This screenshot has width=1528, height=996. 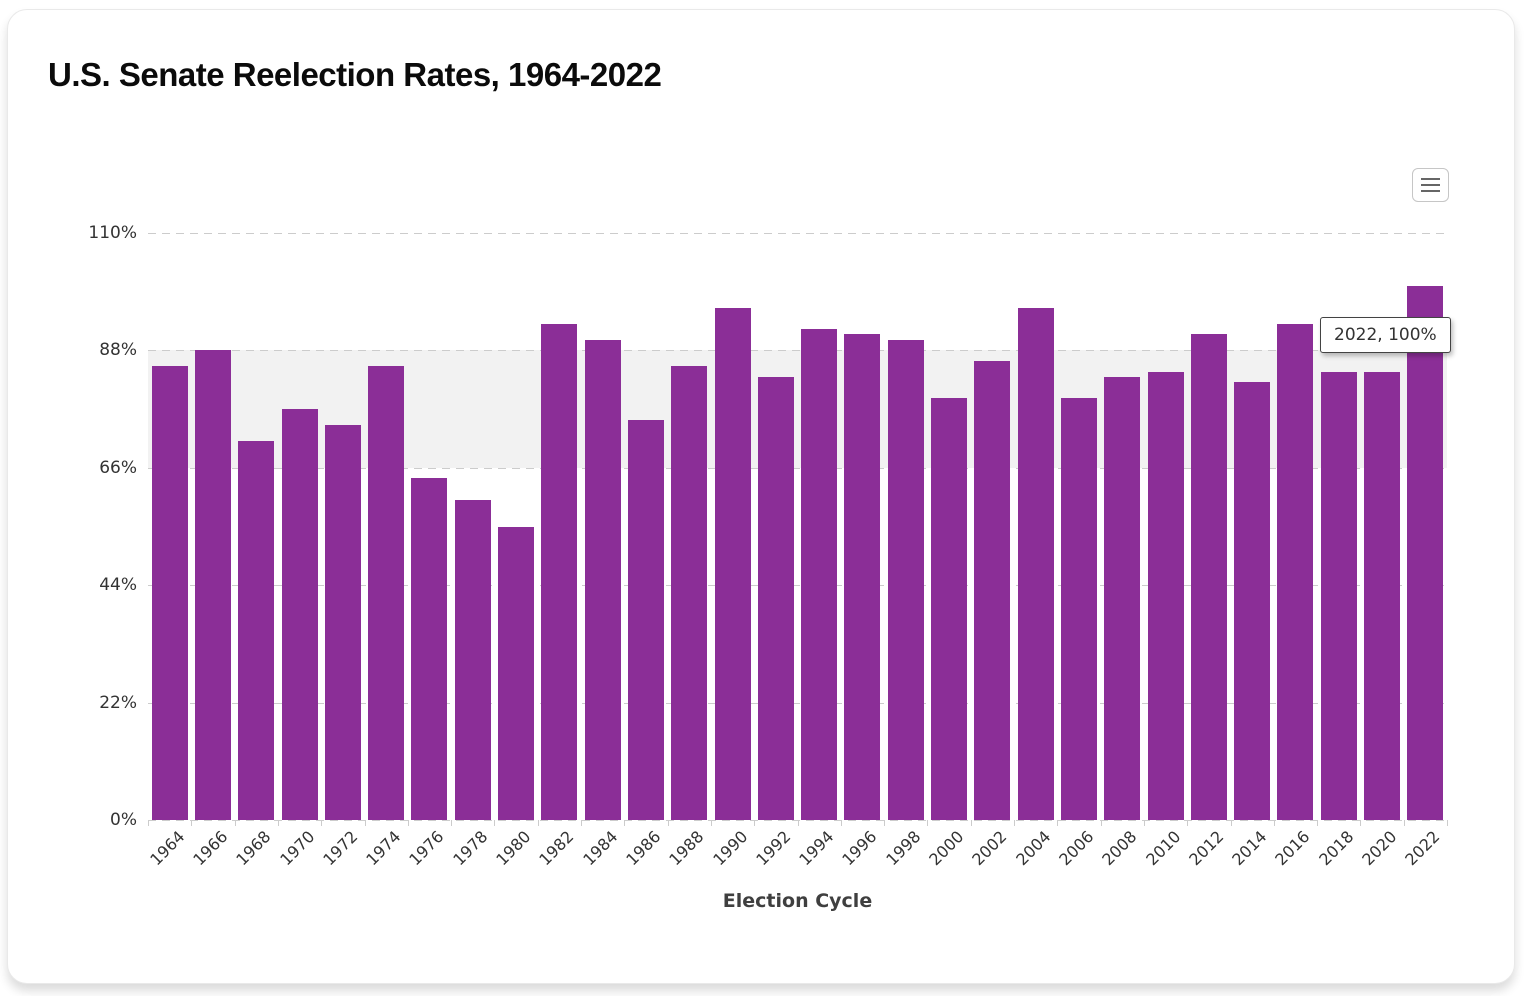 What do you see at coordinates (256, 630) in the screenshot?
I see `bar-1968` at bounding box center [256, 630].